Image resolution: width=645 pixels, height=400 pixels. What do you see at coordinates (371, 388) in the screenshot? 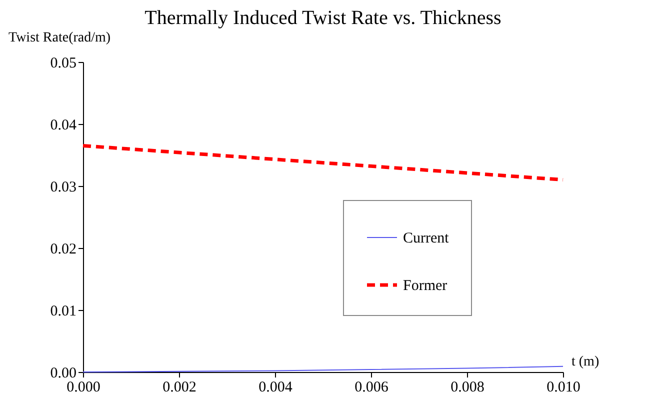
I see `x-tick-label: 0.006` at bounding box center [371, 388].